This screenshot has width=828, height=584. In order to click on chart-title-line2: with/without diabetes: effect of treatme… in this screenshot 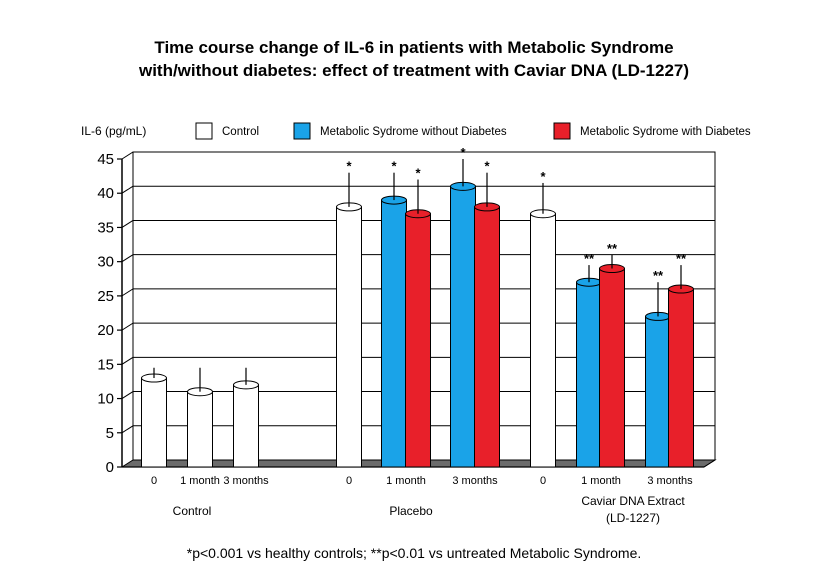, I will do `click(413, 70)`.